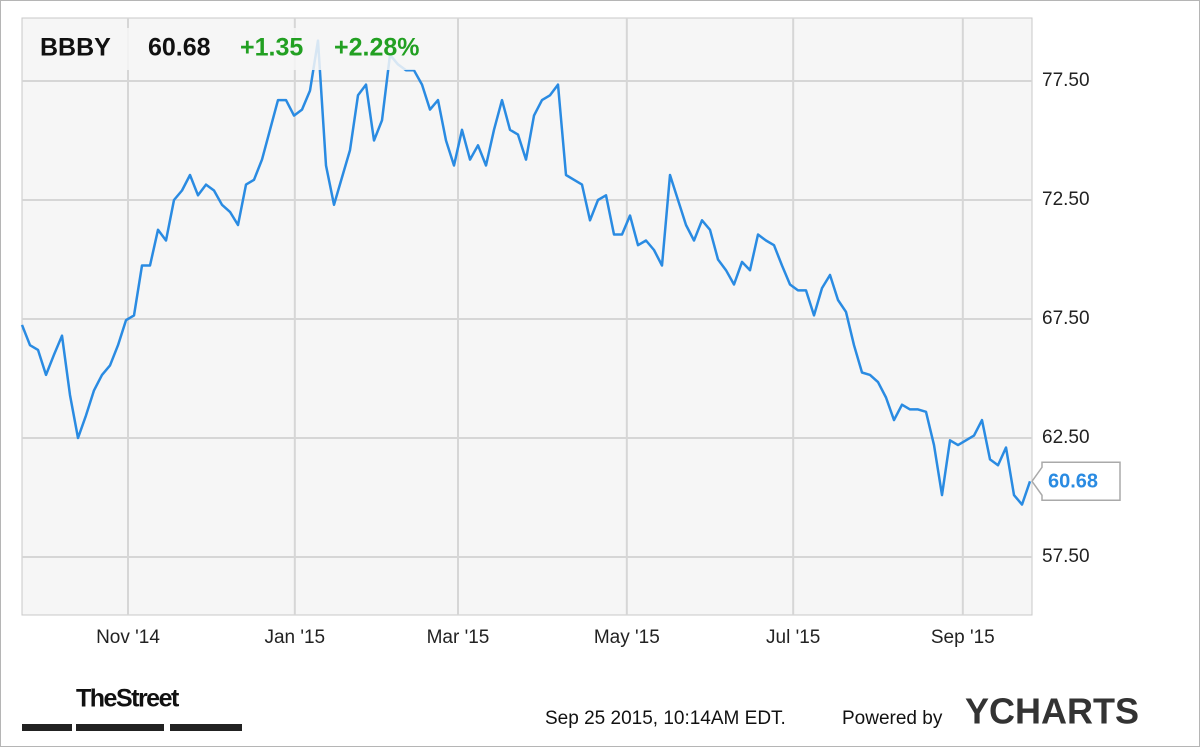  Describe the element at coordinates (458, 637) in the screenshot. I see `x-tick-label: Mar '15` at that location.